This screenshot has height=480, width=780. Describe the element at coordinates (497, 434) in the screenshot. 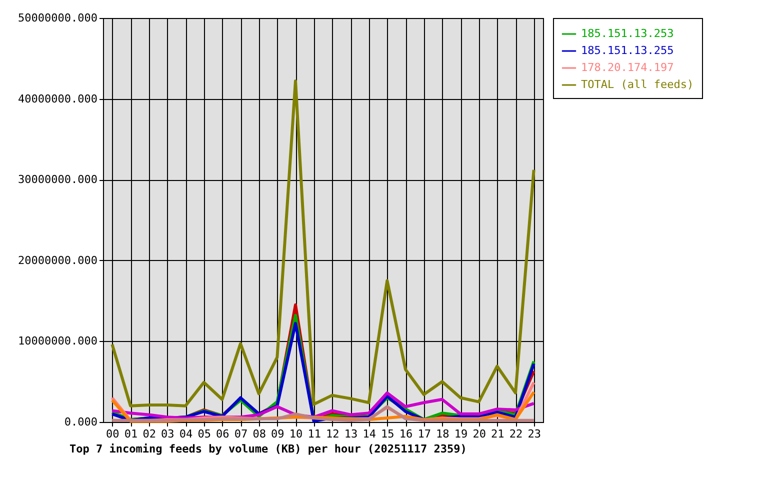

I see `x-tick-label: 21` at that location.